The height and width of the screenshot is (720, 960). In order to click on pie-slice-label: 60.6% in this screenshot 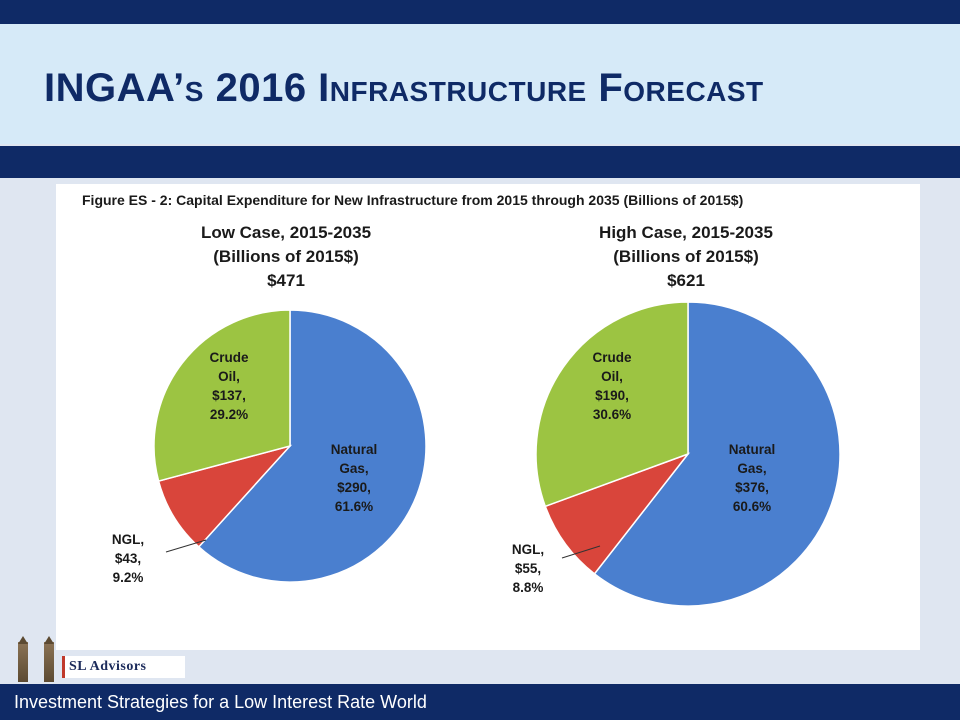, I will do `click(752, 506)`.